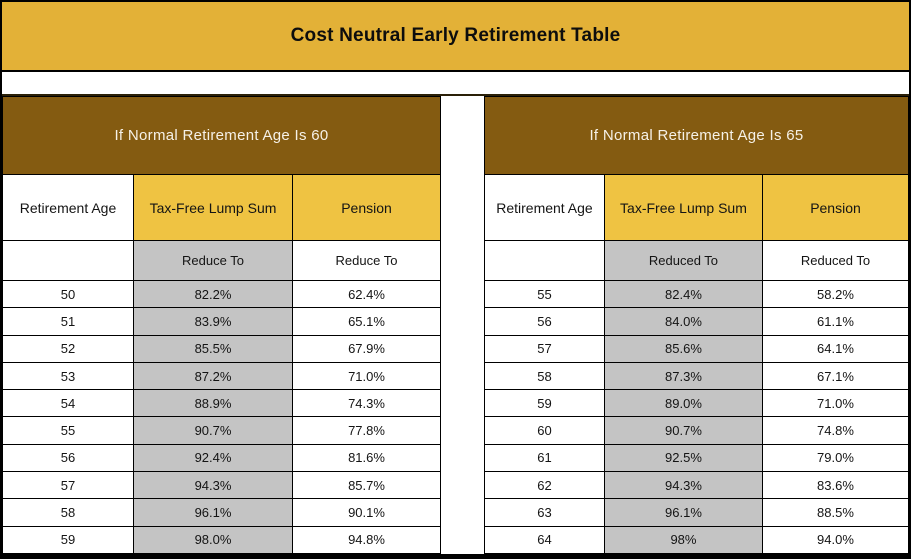 This screenshot has height=559, width=911. Describe the element at coordinates (683, 260) in the screenshot. I see `subheader-lump-sum-reduced-to: Reduced To` at that location.